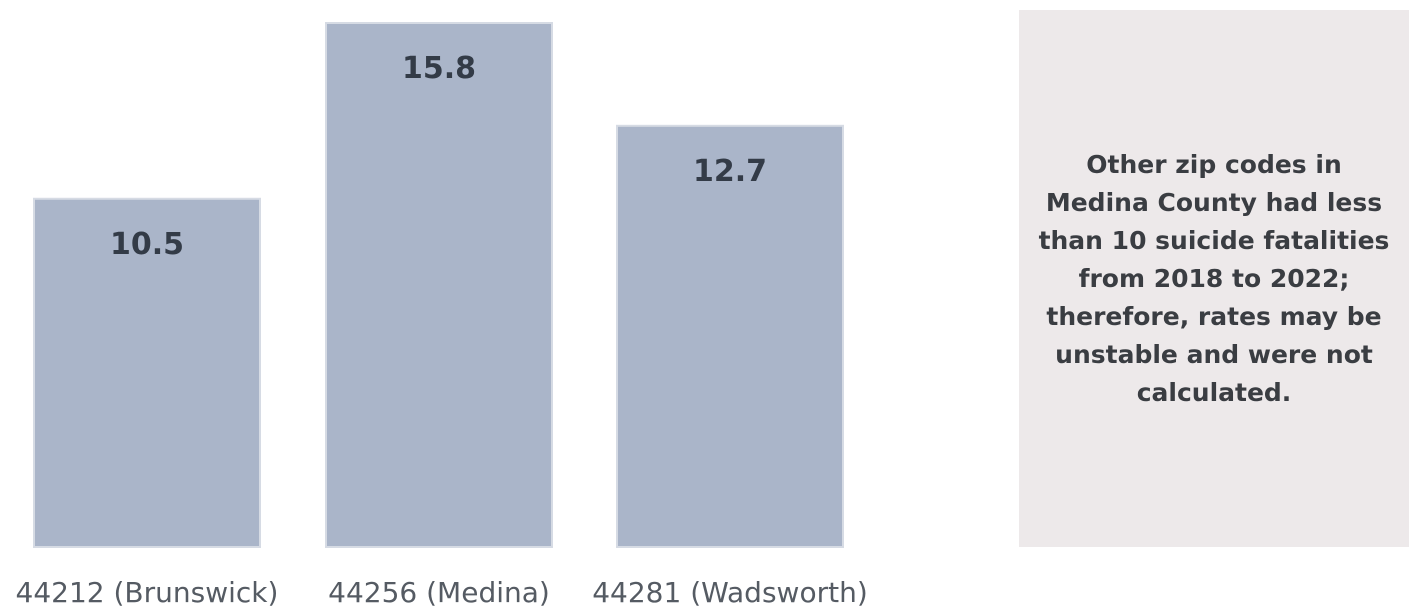 This screenshot has width=1413, height=616. What do you see at coordinates (730, 592) in the screenshot?
I see `category-label-3: 44281 (Wadsworth)` at bounding box center [730, 592].